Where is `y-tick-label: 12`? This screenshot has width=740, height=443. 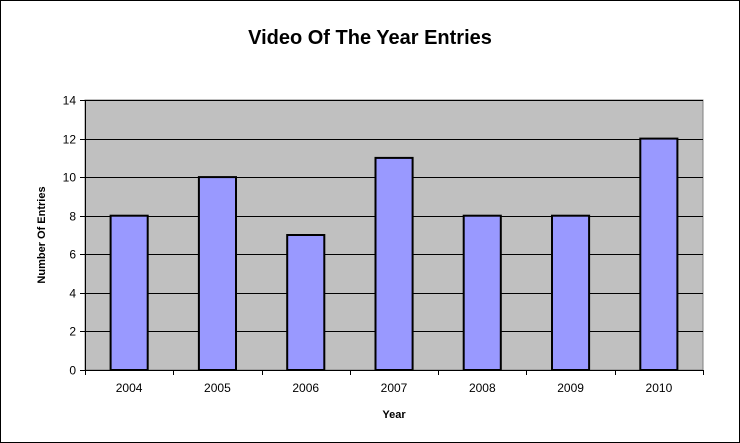
y-tick-label: 12 is located at coordinates (70, 140).